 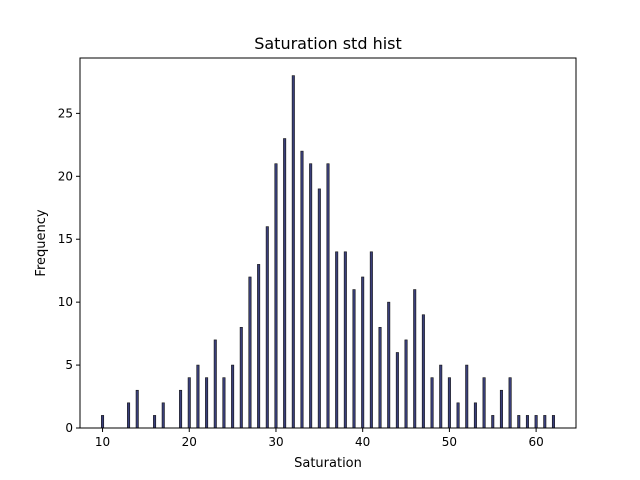 I want to click on y-tick-label: 10, so click(x=65, y=302).